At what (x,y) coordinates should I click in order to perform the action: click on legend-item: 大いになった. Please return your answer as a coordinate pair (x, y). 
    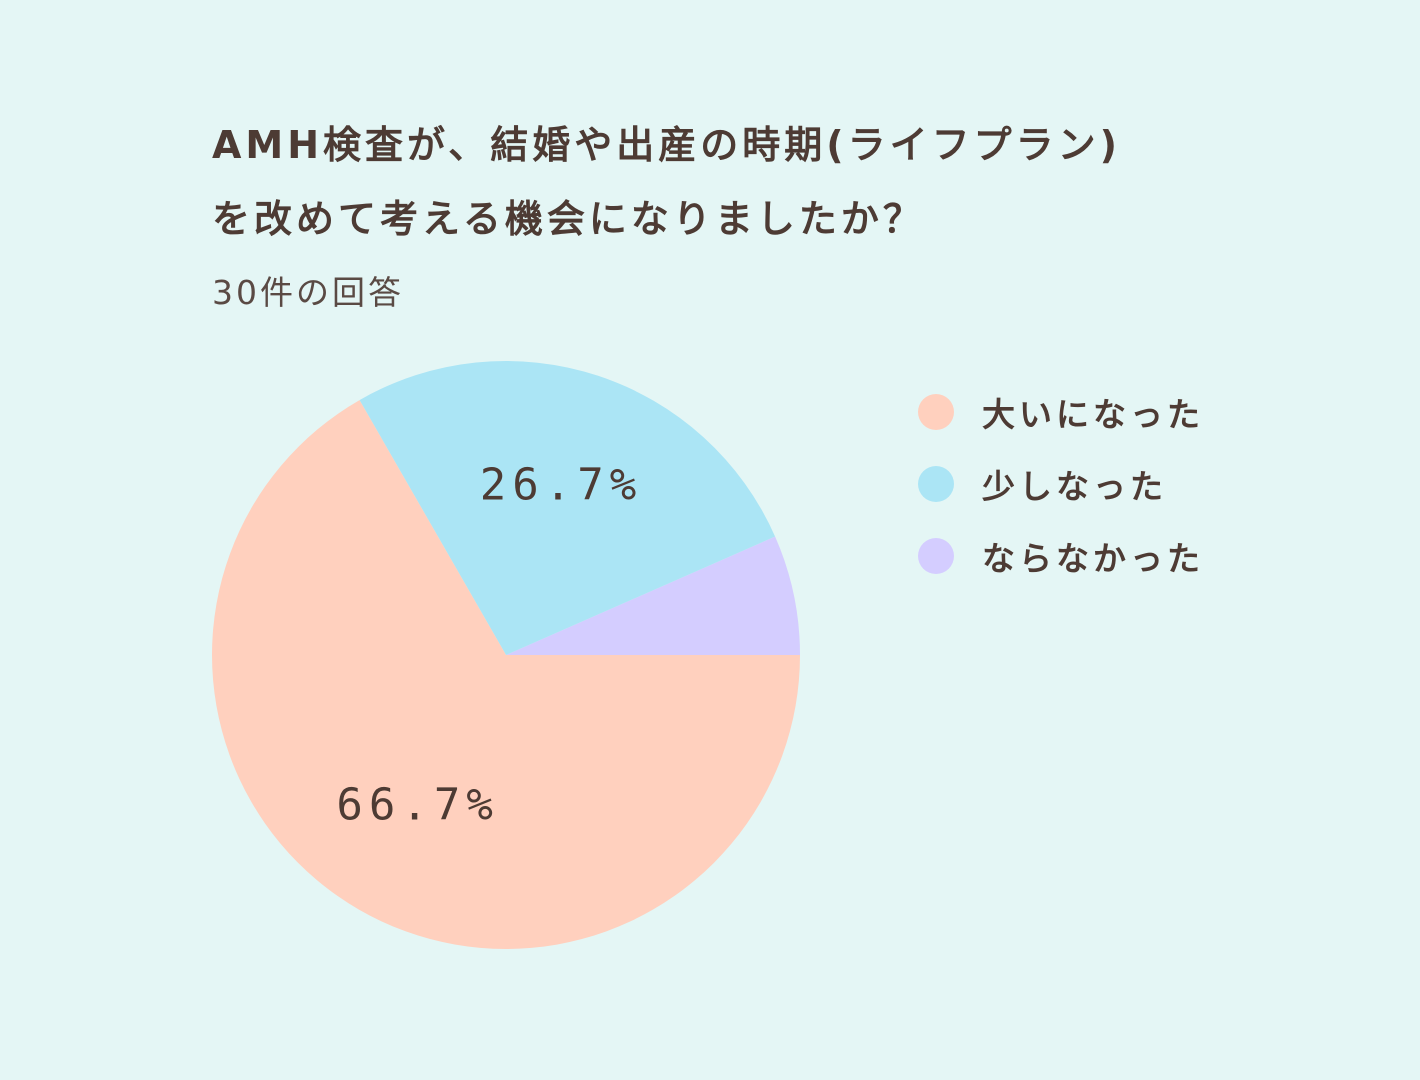
    Looking at the image, I should click on (1061, 412).